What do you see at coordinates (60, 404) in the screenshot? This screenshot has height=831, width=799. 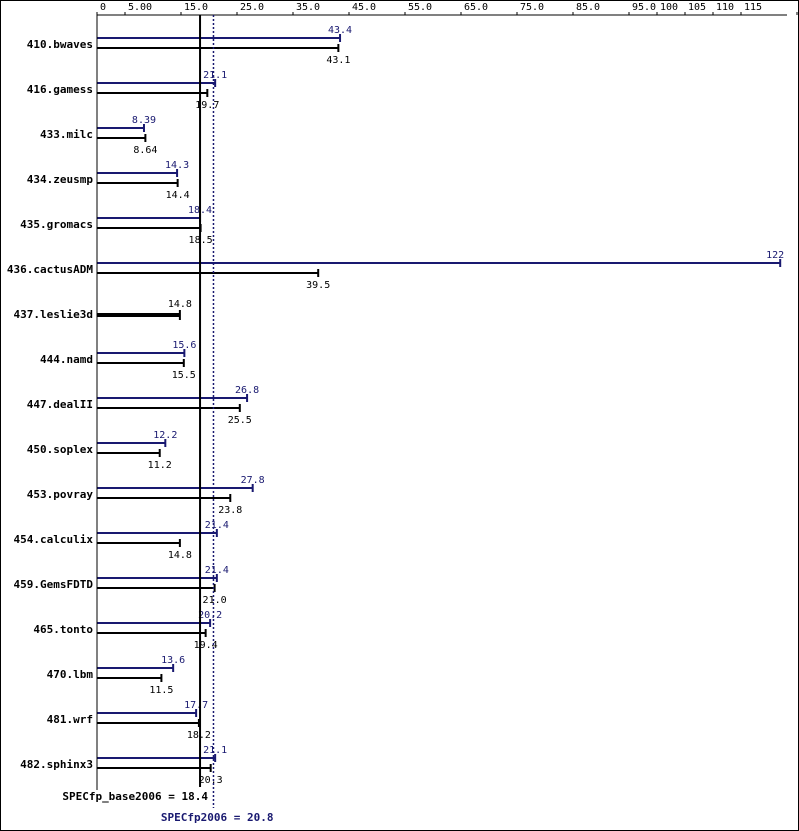 I see `benchmark-label: 447.dealII` at bounding box center [60, 404].